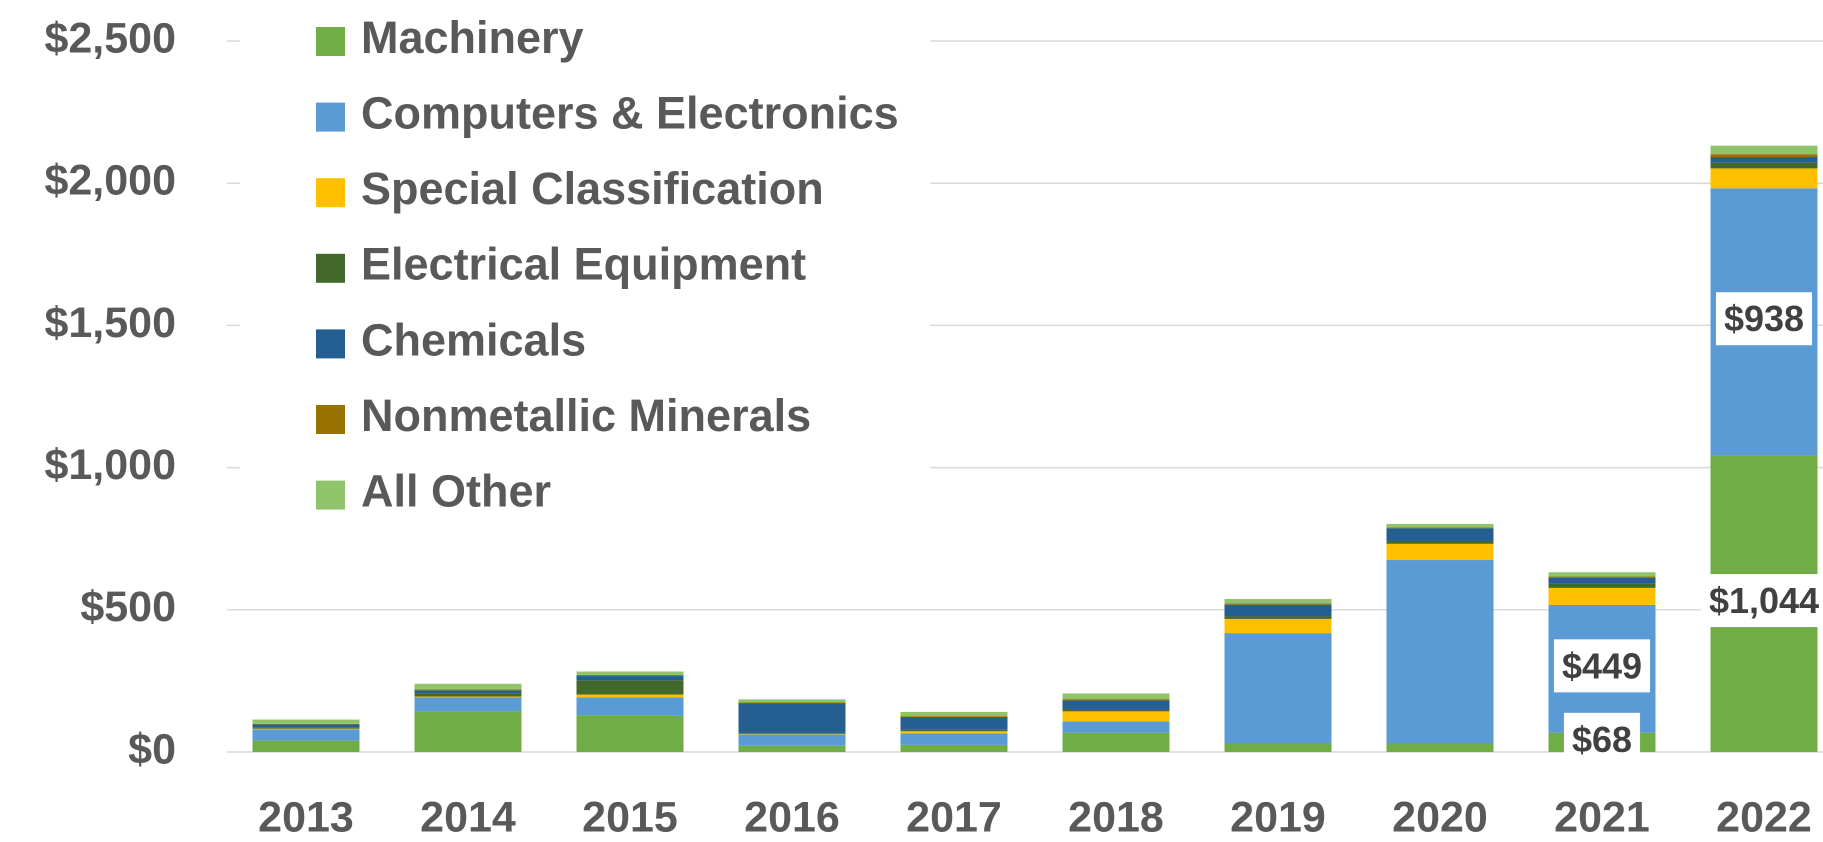 This screenshot has height=842, width=1823. Describe the element at coordinates (1764, 318) in the screenshot. I see `data-label: $938` at that location.